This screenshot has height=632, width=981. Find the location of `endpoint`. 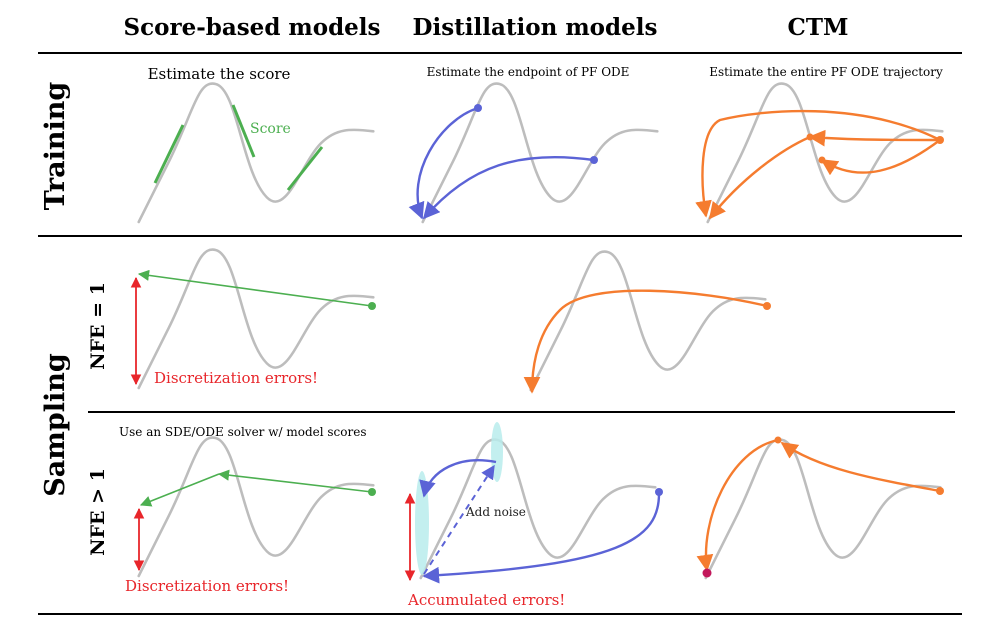

endpoint is located at coordinates (707, 573).